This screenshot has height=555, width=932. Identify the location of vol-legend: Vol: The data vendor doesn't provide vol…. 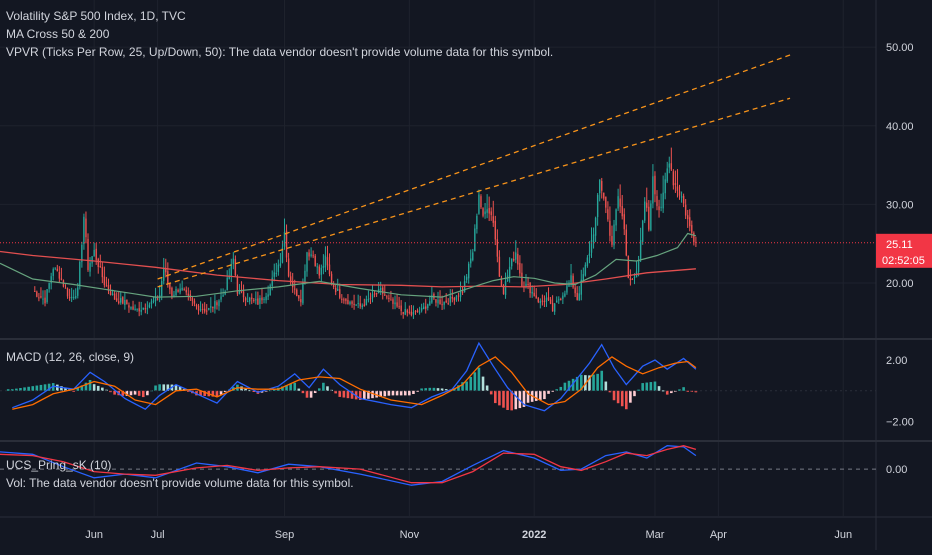
(180, 483).